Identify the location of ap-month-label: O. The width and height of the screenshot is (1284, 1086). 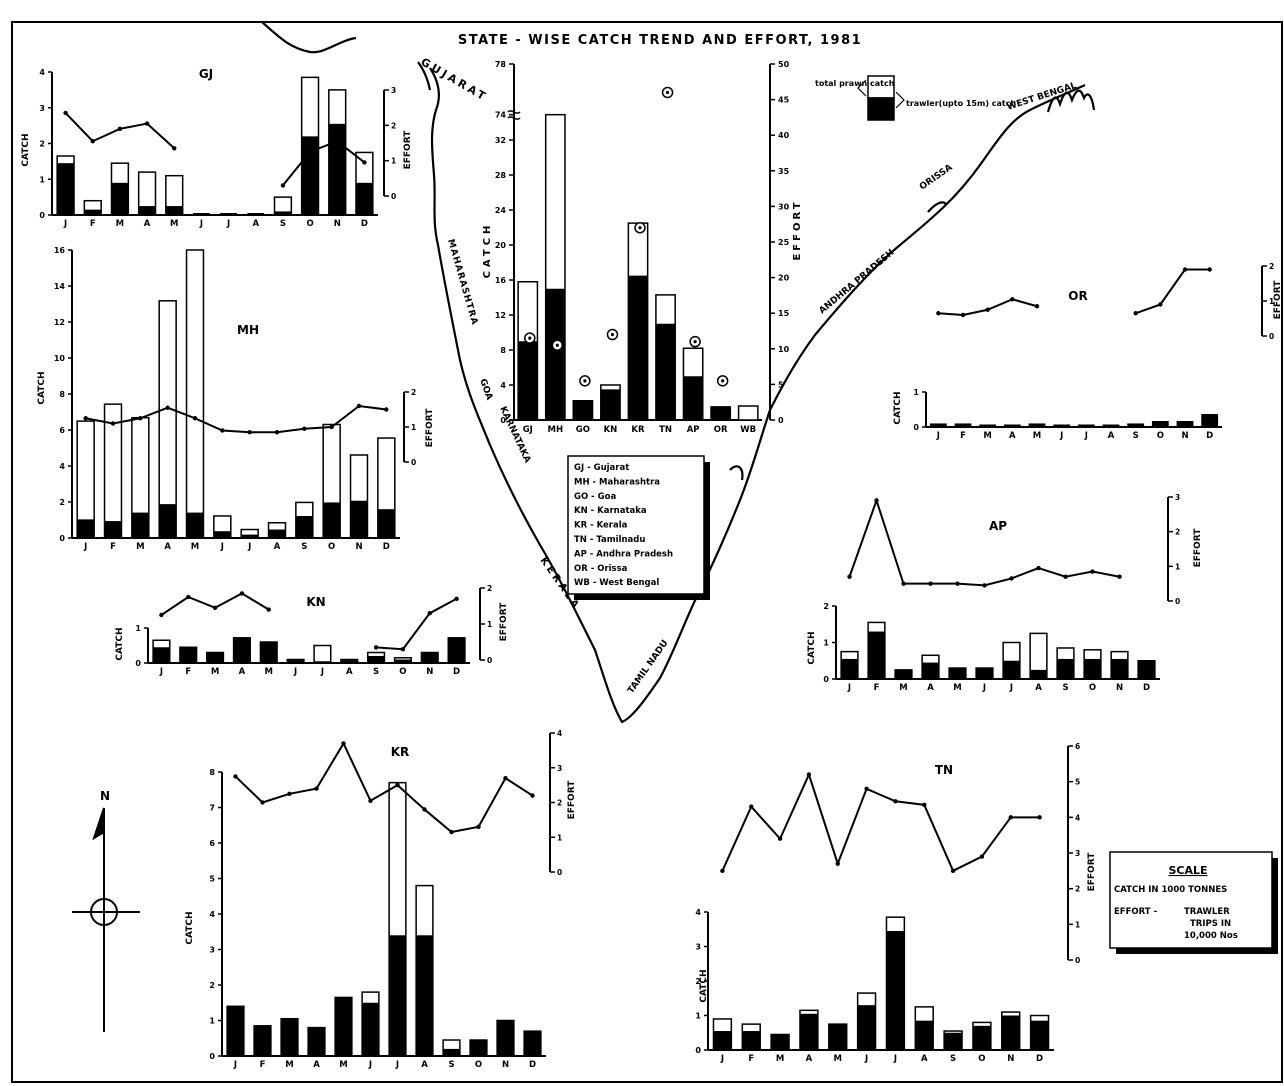
(1092, 688).